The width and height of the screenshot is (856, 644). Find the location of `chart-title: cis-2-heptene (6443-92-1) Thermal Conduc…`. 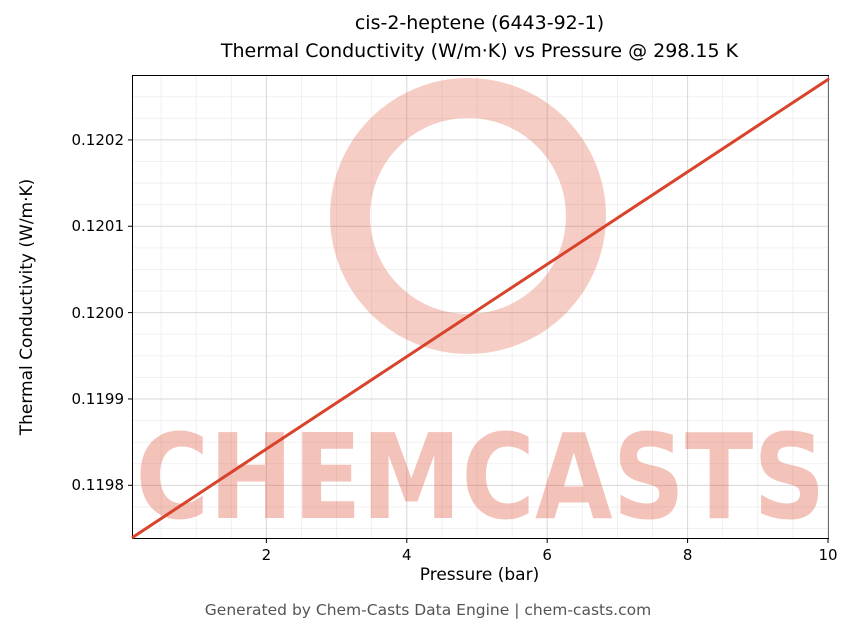

chart-title: cis-2-heptene (6443-92-1) Thermal Conduc… is located at coordinates (479, 37).